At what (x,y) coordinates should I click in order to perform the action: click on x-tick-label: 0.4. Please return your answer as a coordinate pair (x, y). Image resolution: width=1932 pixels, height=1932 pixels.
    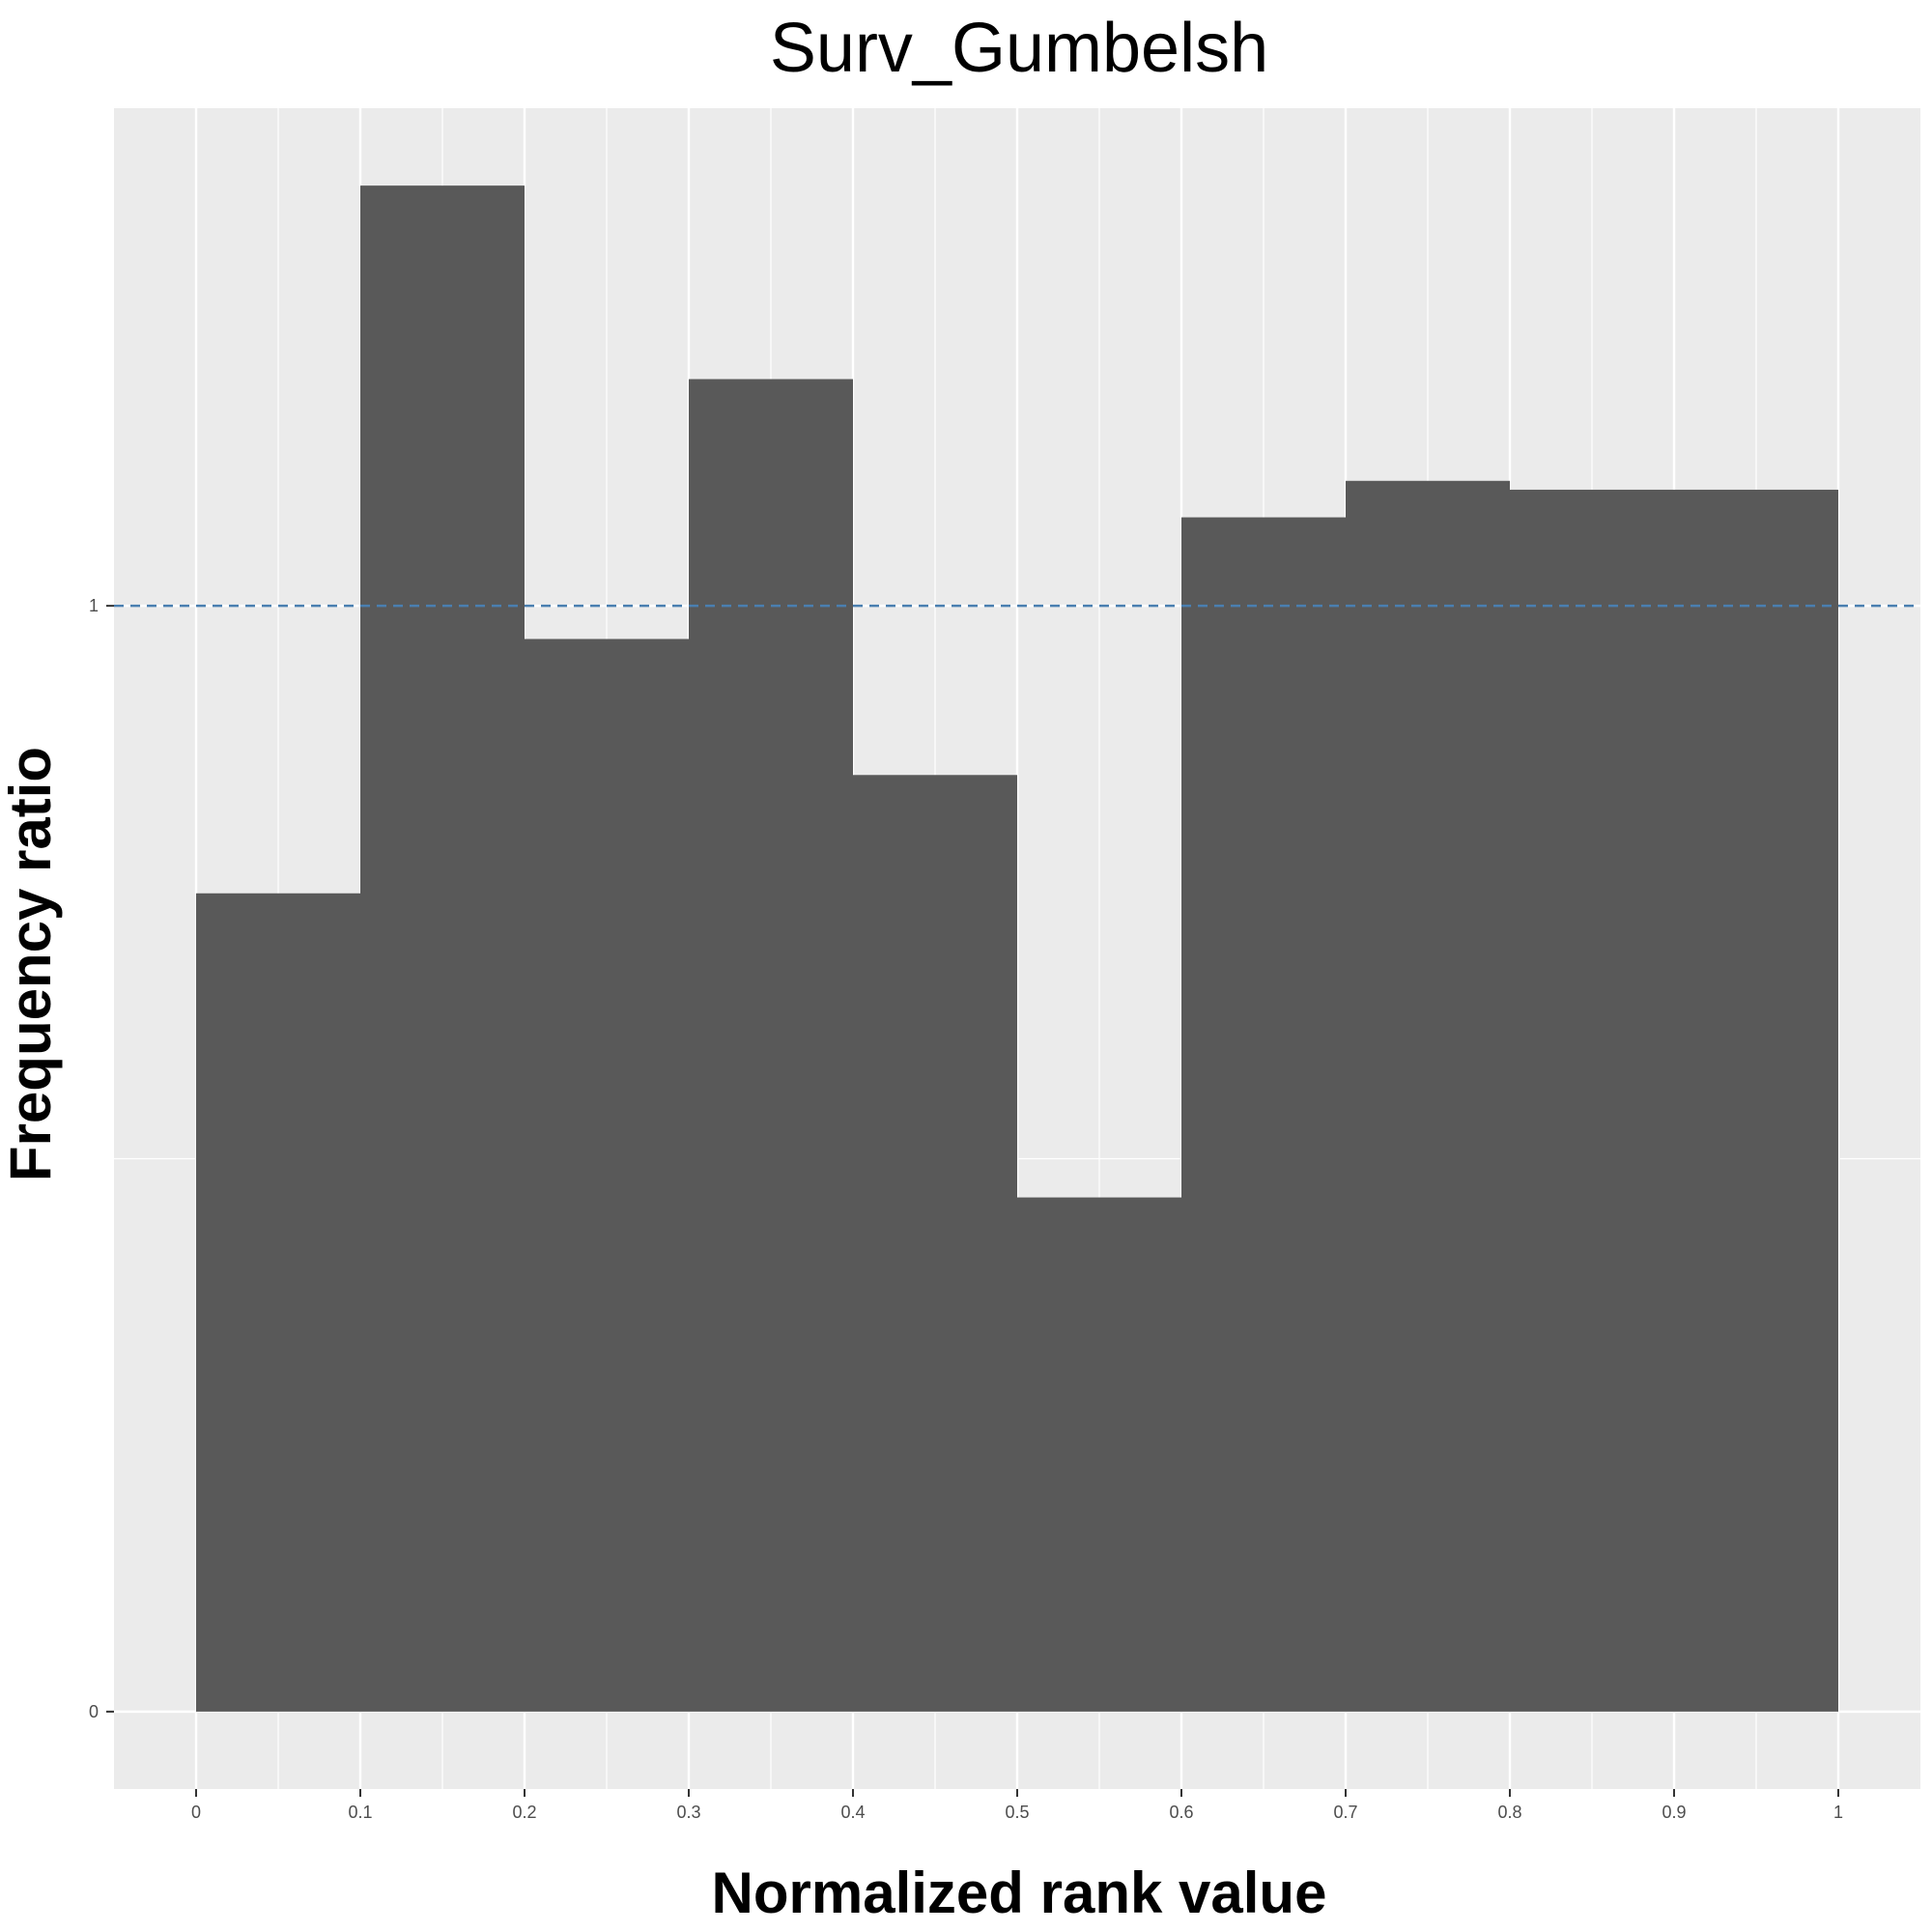
    Looking at the image, I should click on (852, 1812).